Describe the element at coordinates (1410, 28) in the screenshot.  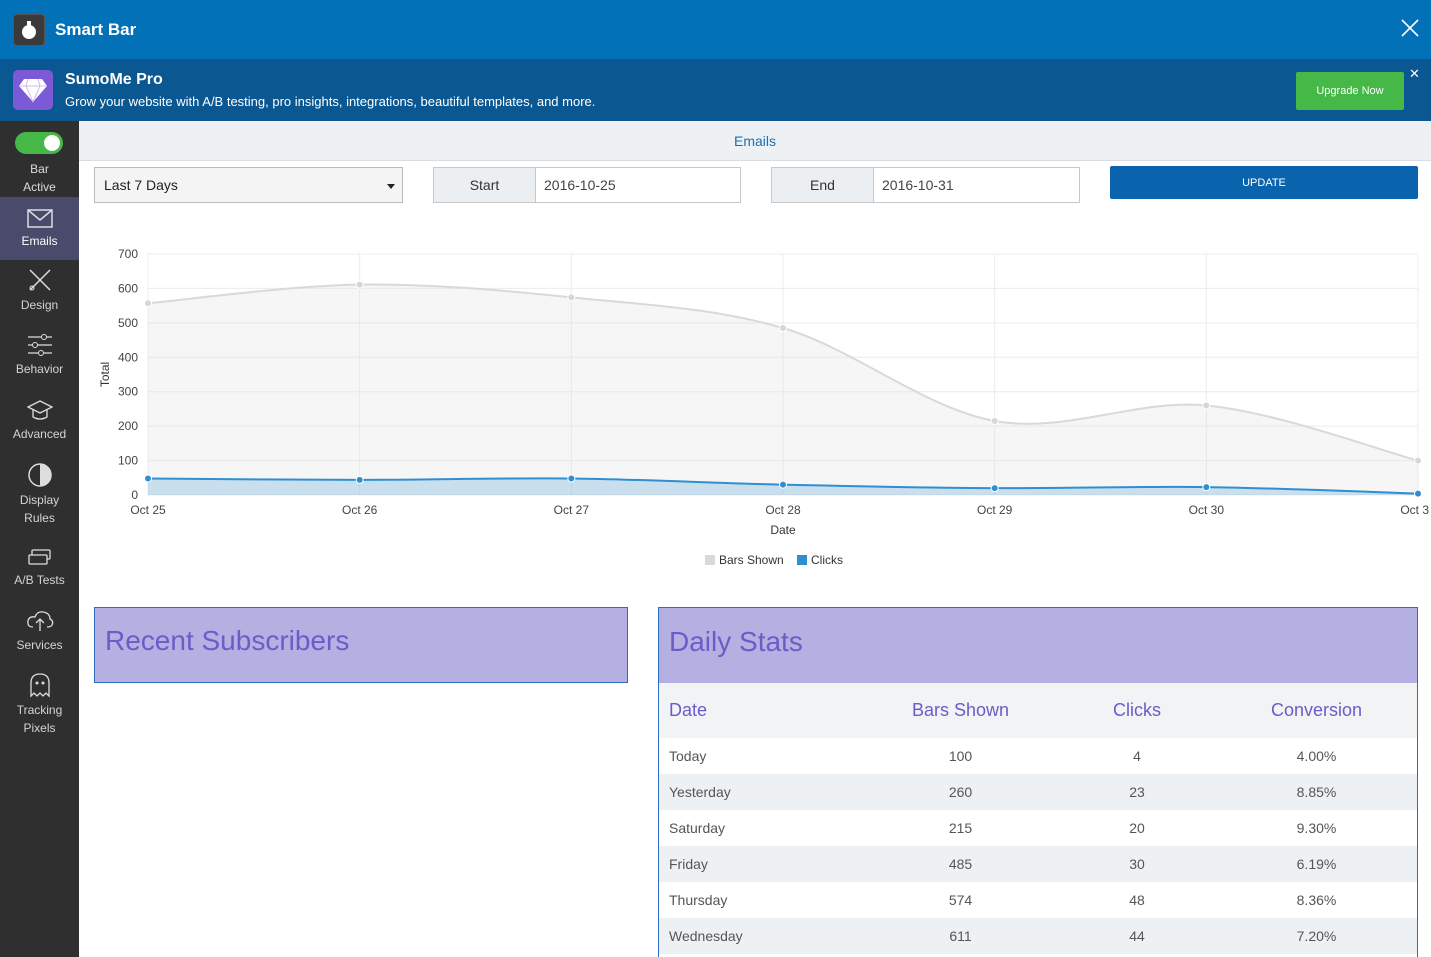
I see `close-icon` at that location.